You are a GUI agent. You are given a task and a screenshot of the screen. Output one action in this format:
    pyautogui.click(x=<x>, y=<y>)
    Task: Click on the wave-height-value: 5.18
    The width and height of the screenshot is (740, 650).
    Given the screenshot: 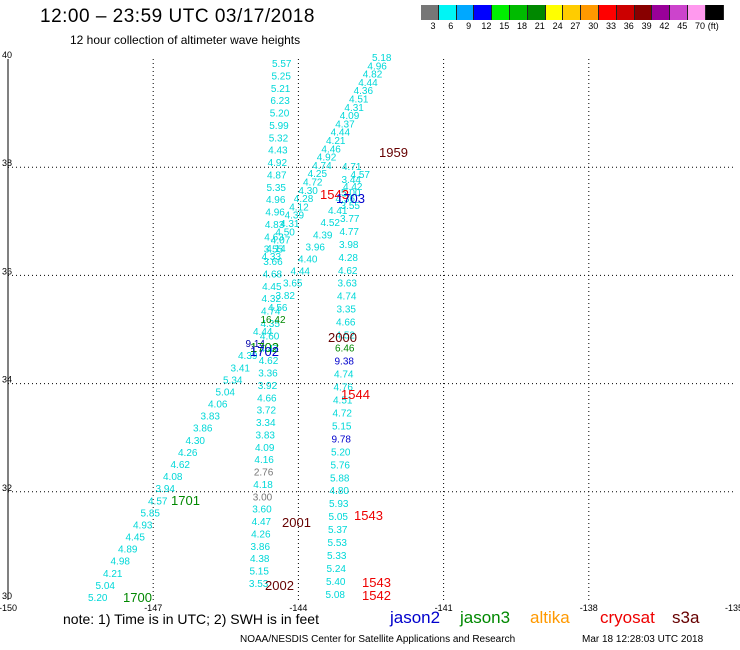 What is the action you would take?
    pyautogui.click(x=382, y=58)
    